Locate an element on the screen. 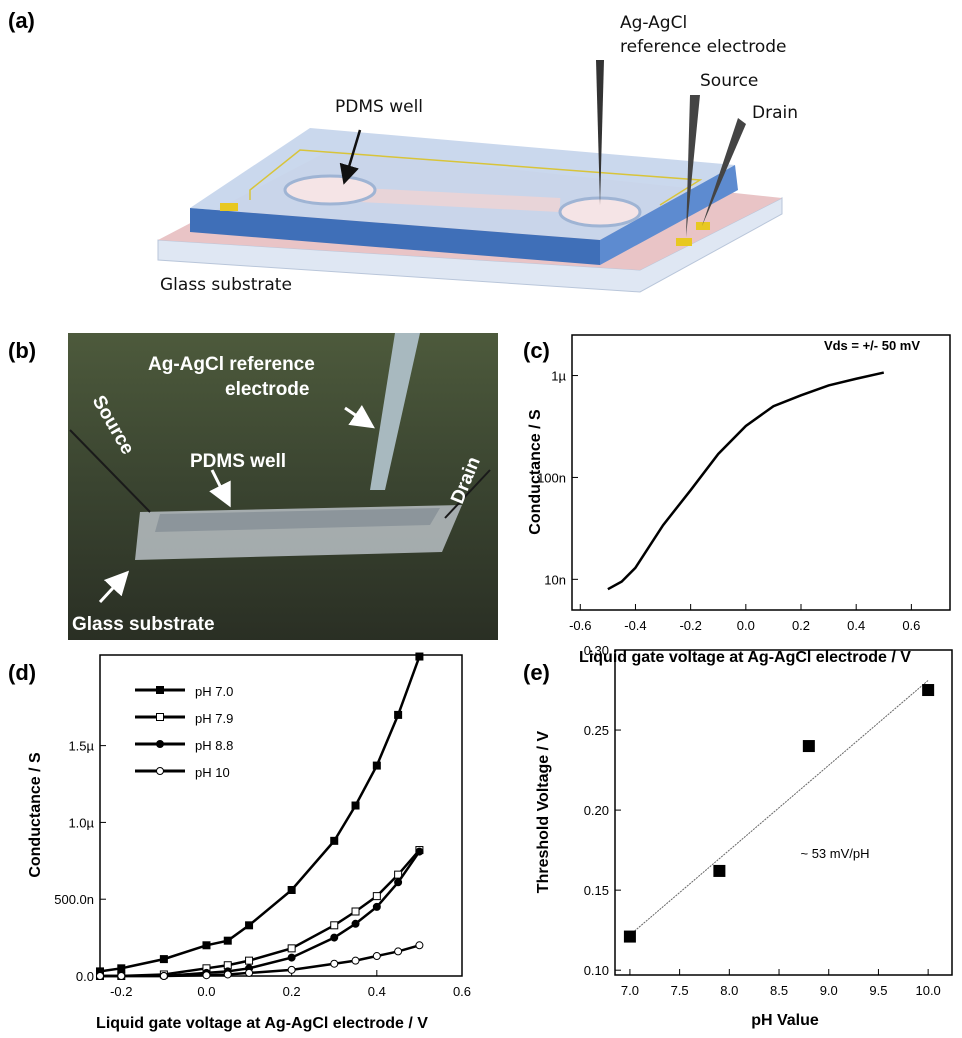 Image resolution: width=962 pixels, height=1038 pixels. label: Drain is located at coordinates (775, 113).